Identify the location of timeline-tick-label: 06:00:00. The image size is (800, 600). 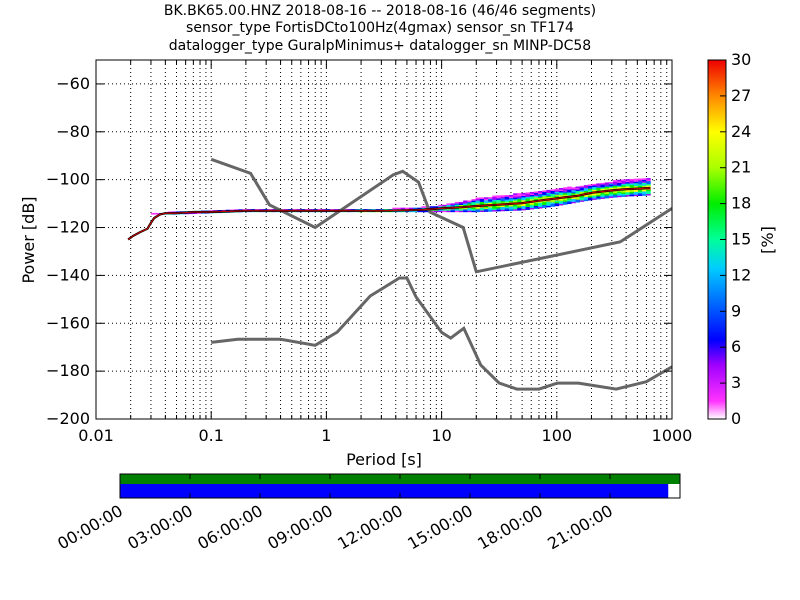
(230, 527).